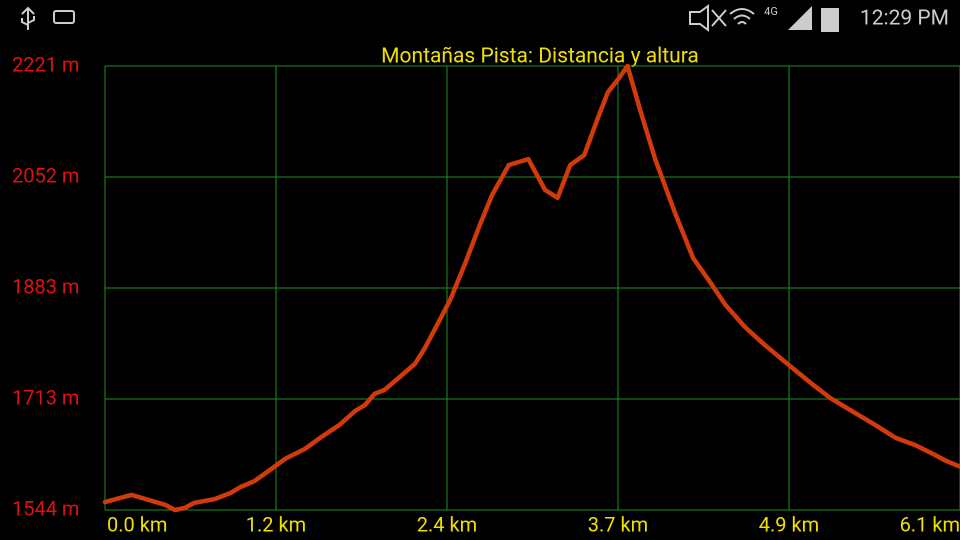  I want to click on y-tick-label: 1713 m, so click(45, 397).